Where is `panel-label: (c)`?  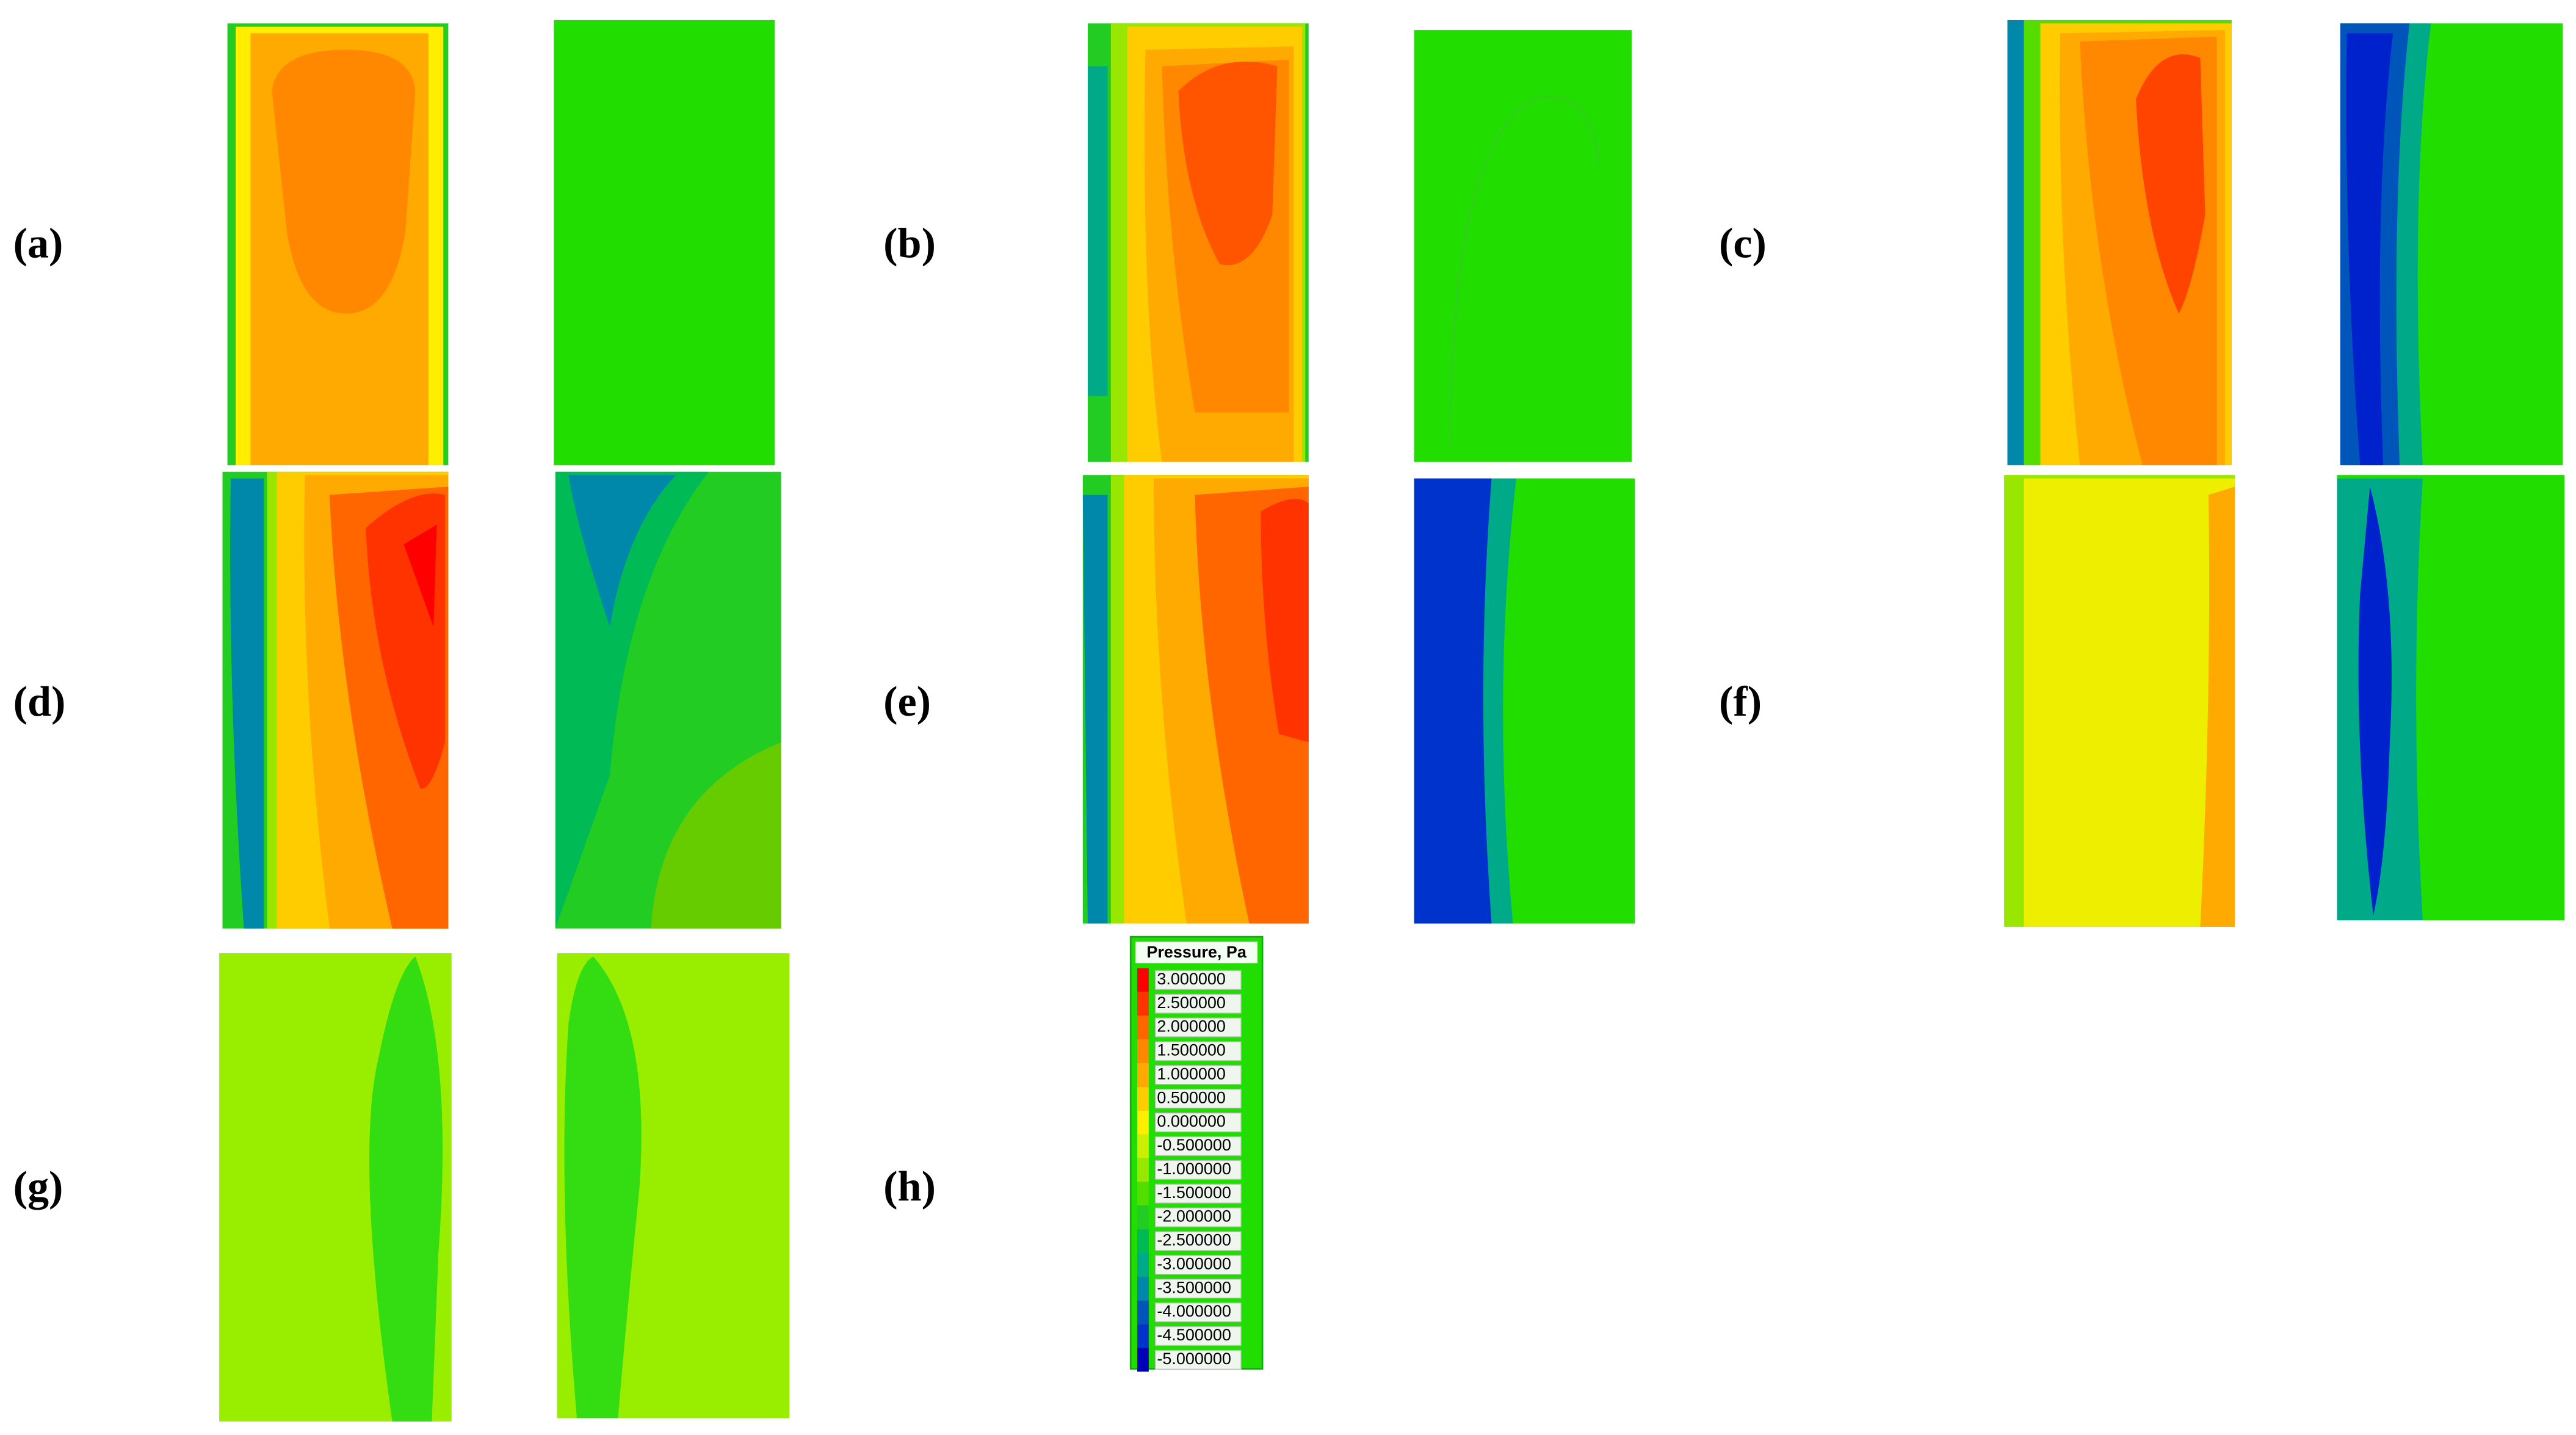 panel-label: (c) is located at coordinates (1743, 244).